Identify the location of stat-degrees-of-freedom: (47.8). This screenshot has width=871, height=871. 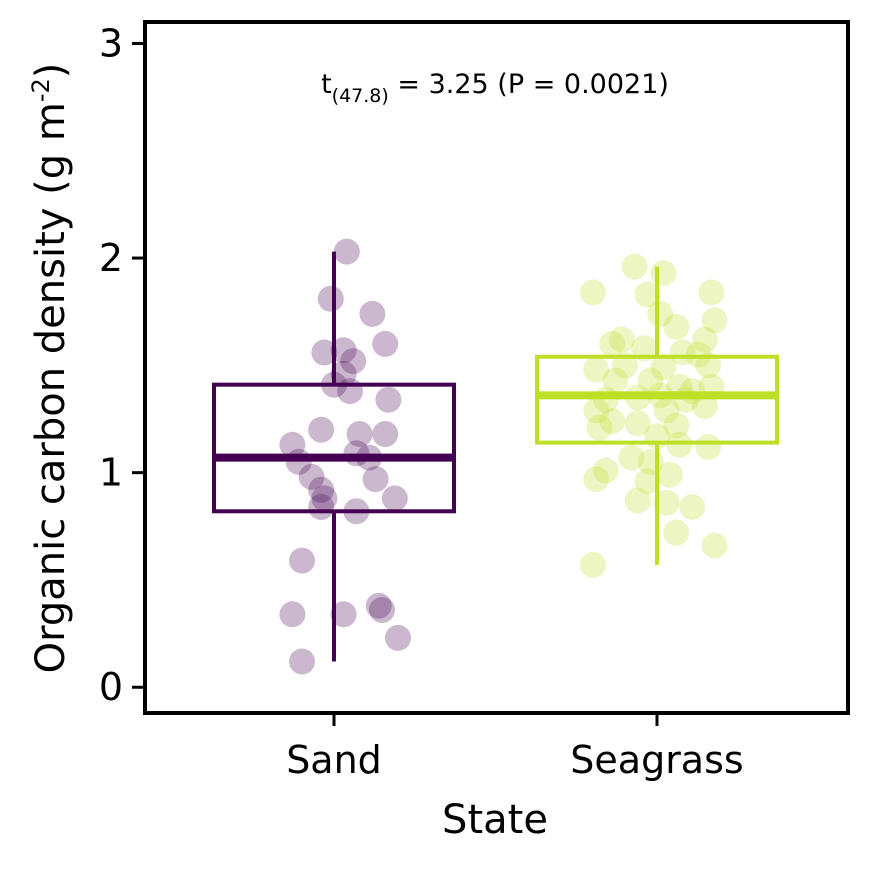
(360, 96).